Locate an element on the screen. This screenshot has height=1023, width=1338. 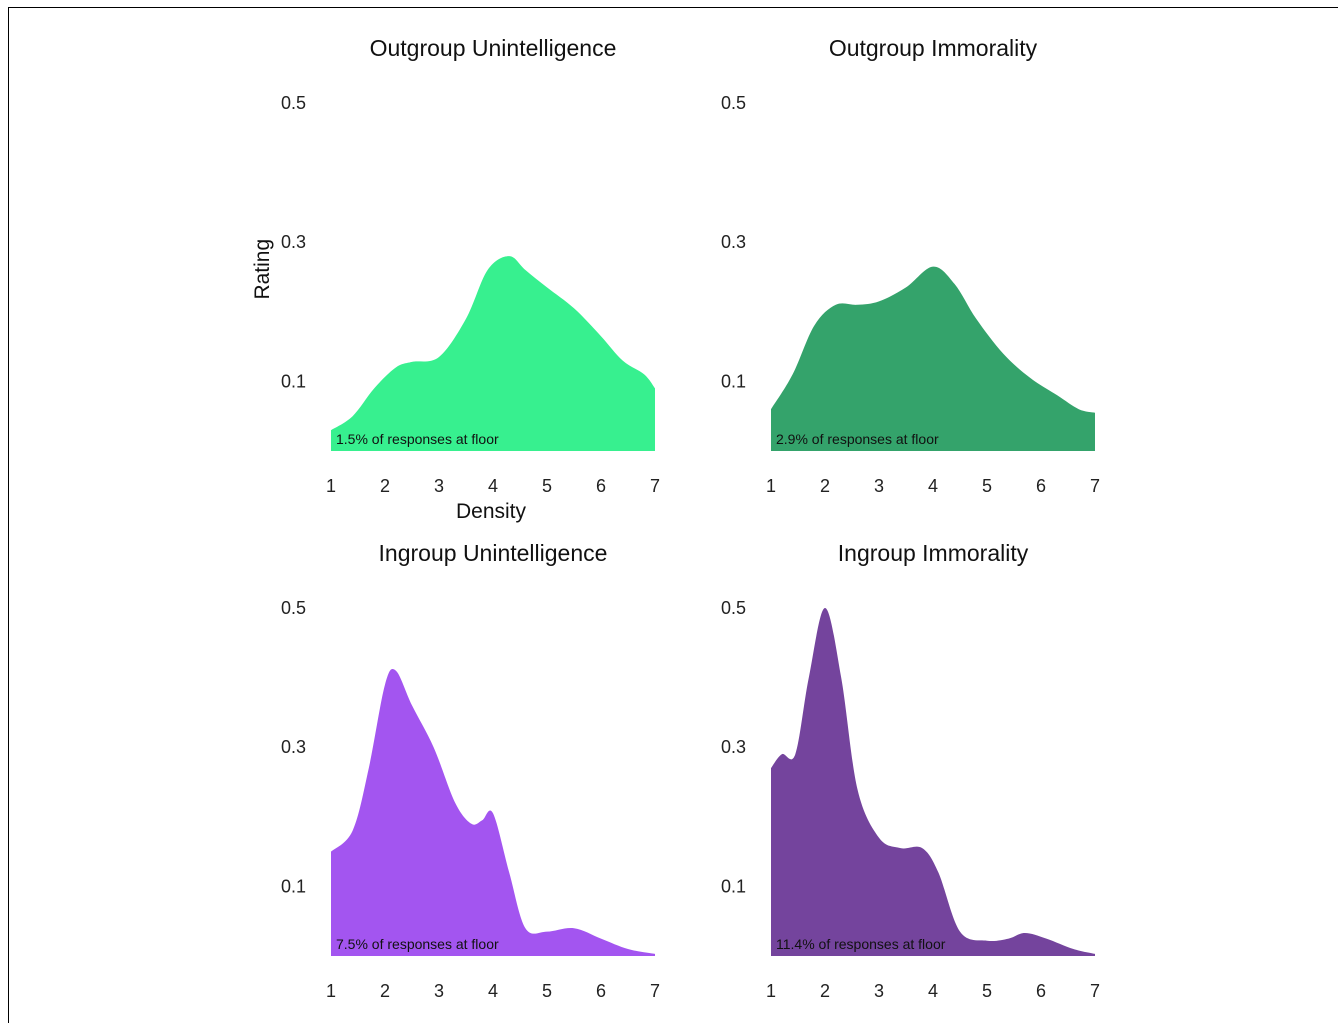
floor-annotation: 1.5% of responses at floor is located at coordinates (417, 439).